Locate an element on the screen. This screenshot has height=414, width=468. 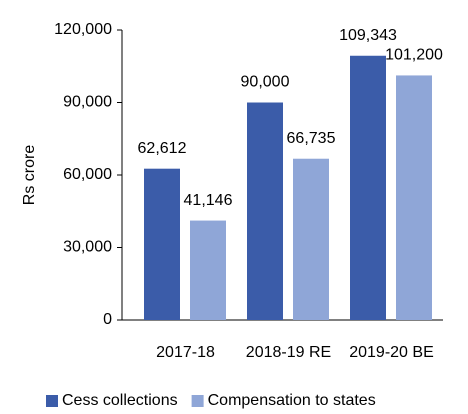
y-tick-label: 90,000 is located at coordinates (87, 102).